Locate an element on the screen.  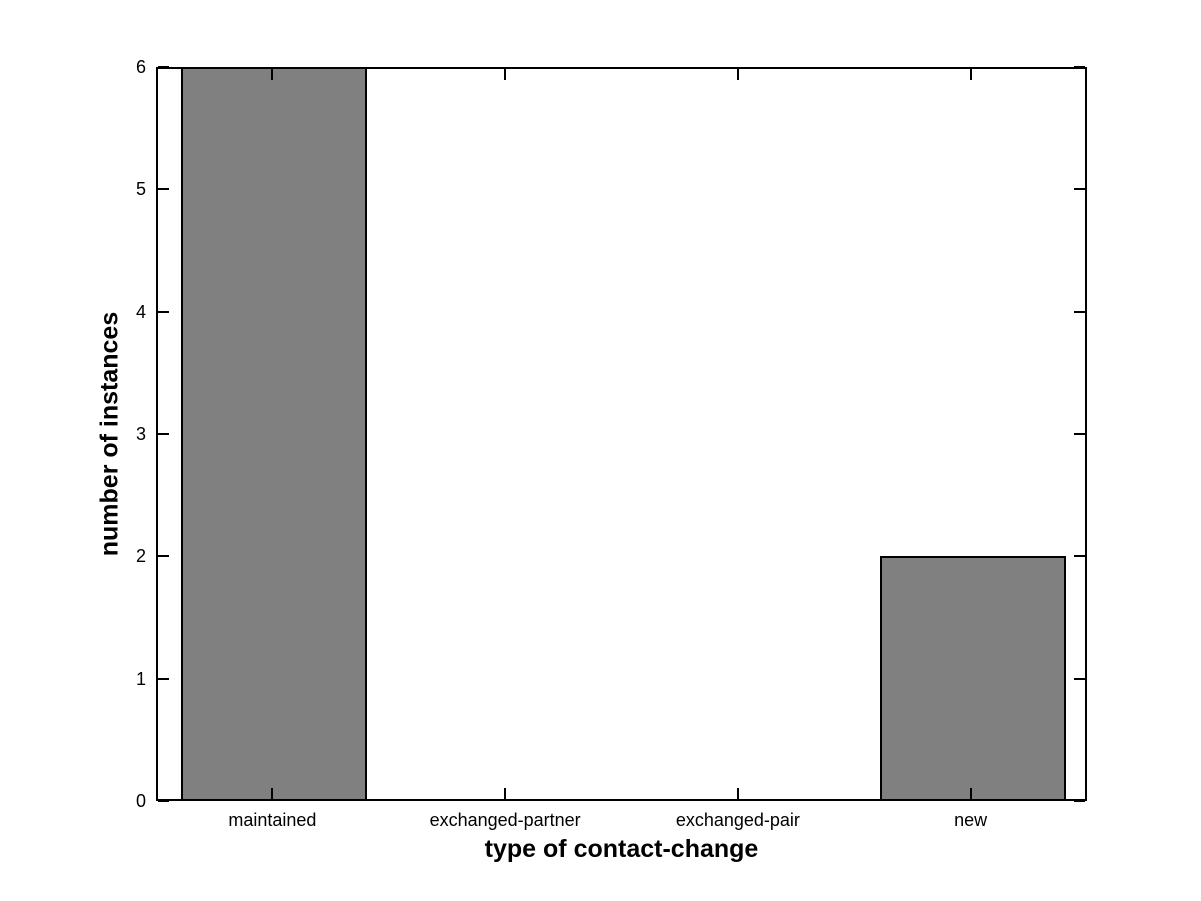
bar-new is located at coordinates (972, 678).